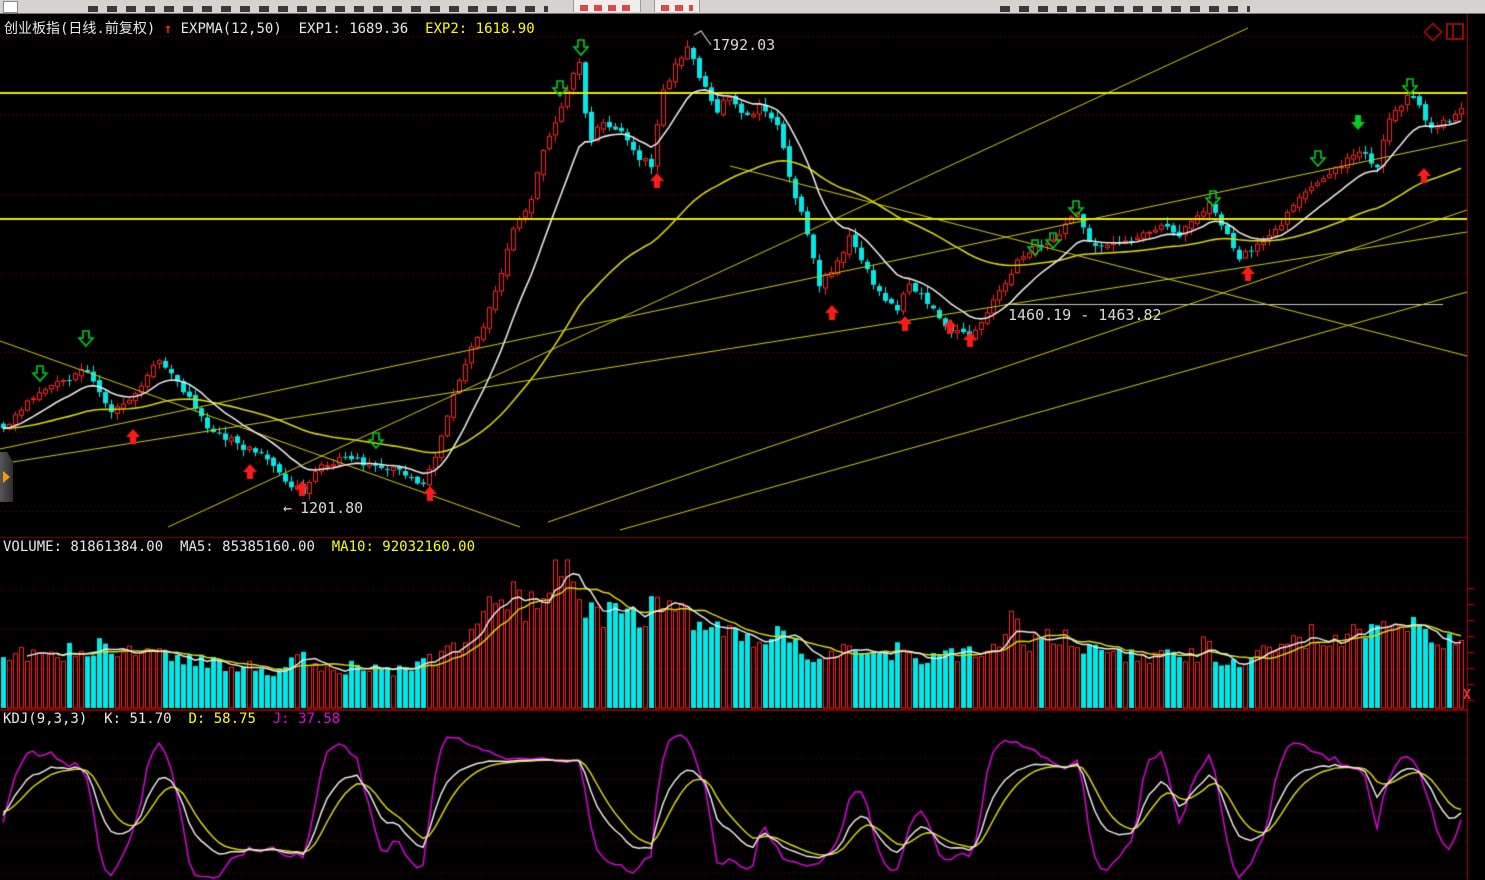 The image size is (1485, 880). I want to click on volume-ma10-readout: MA10: 92032160.00, so click(403, 547).